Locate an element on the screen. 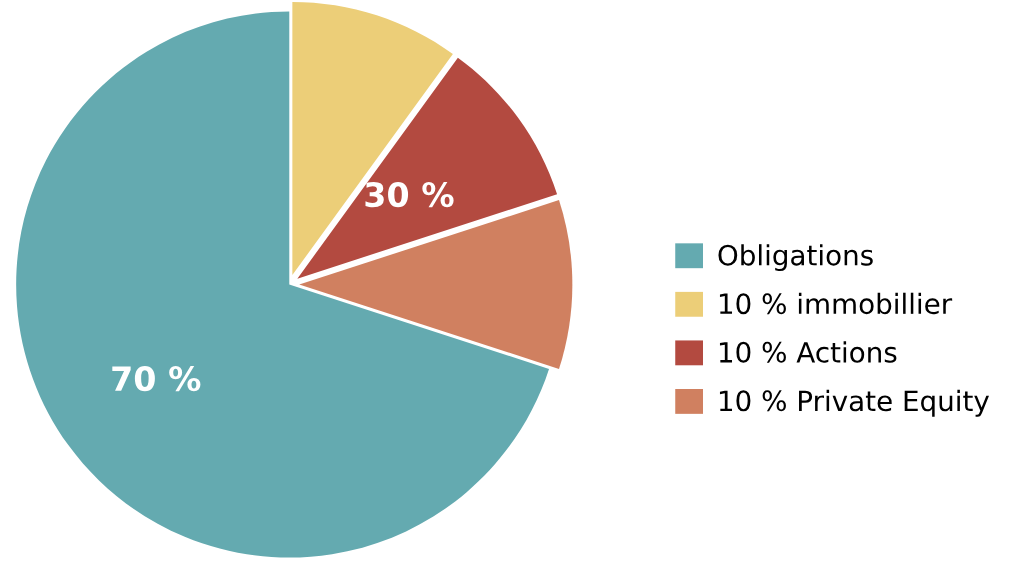 Image resolution: width=1024 pixels, height=569 pixels. text: 30 % is located at coordinates (409, 195).